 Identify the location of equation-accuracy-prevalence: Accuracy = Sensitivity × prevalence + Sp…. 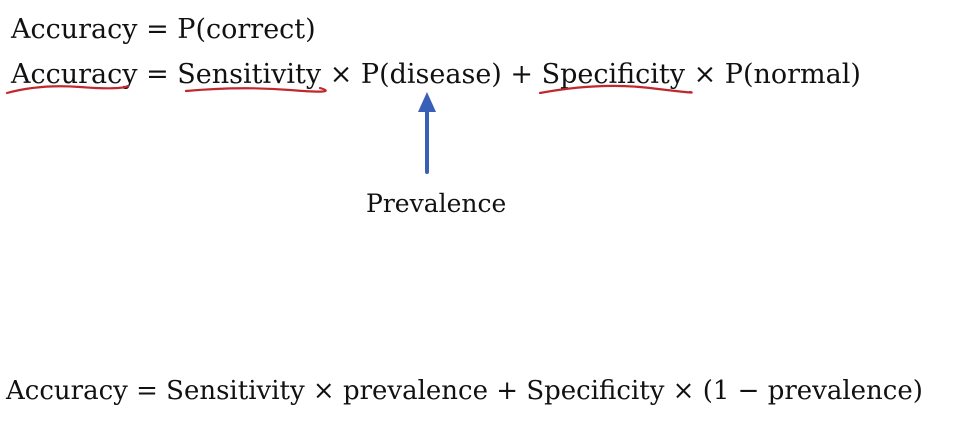
(464, 391).